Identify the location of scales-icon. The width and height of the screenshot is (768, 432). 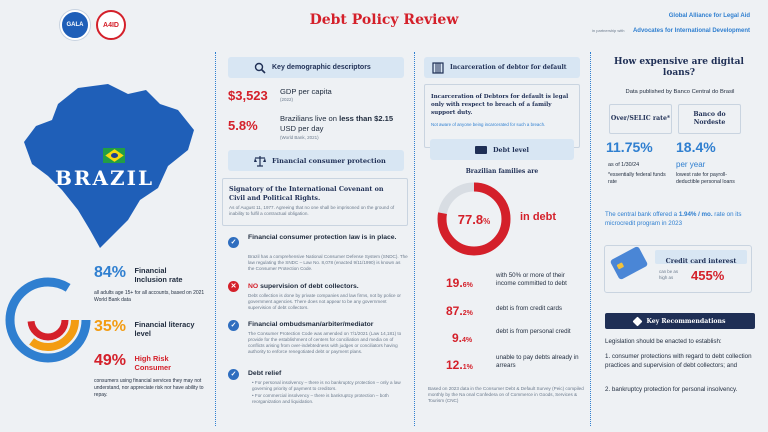
(260, 161).